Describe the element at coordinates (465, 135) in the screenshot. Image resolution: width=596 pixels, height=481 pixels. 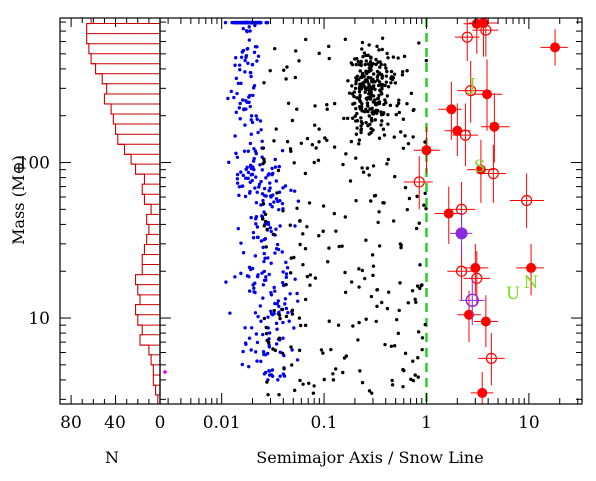
I see `microlensing-point-open` at that location.